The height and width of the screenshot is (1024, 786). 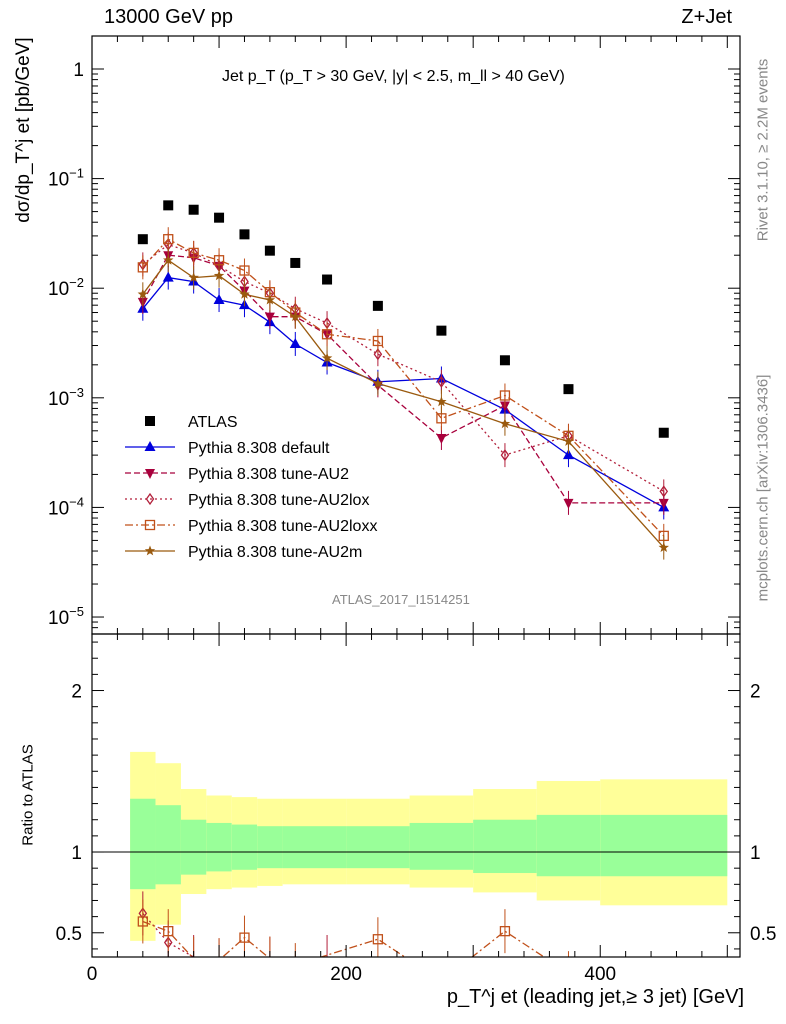 I want to click on ratio-y-axis-label: Ratio to ATLAS, so click(x=28, y=795).